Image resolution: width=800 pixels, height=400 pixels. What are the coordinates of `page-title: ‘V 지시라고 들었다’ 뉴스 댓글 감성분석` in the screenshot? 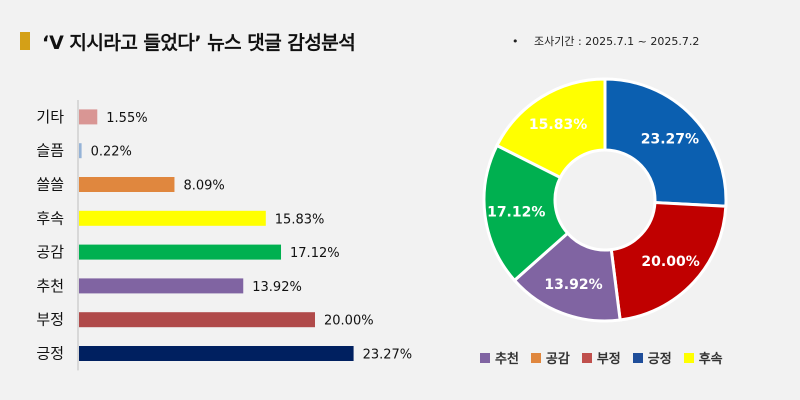 It's located at (199, 42).